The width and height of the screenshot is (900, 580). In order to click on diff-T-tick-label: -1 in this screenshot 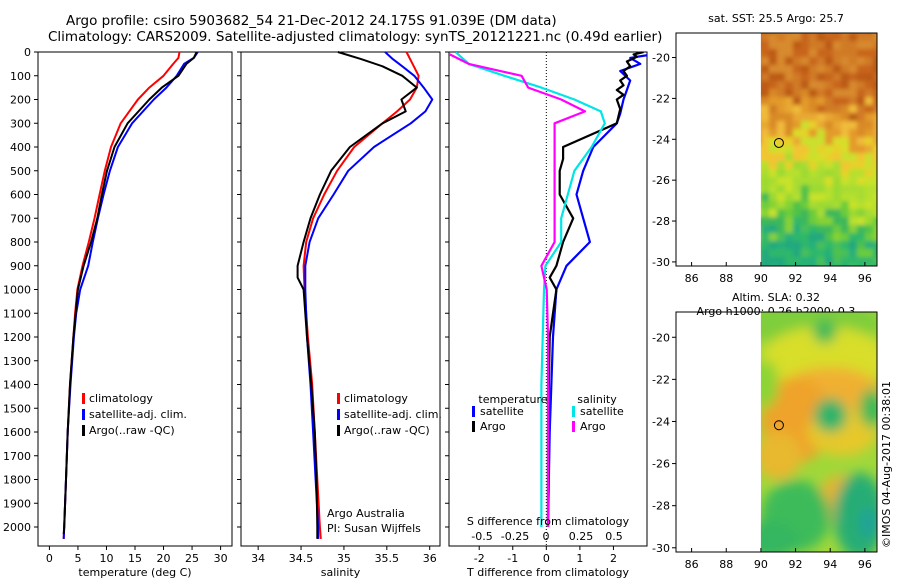, I will do `click(512, 558)`.